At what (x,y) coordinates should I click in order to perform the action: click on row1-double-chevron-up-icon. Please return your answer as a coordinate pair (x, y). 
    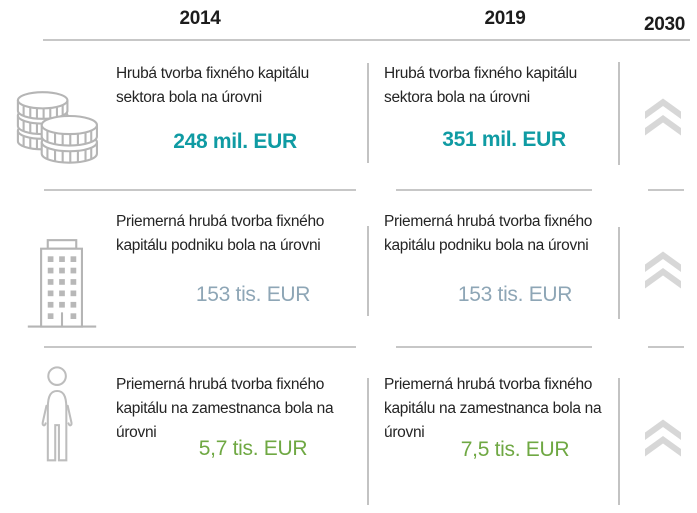
    Looking at the image, I should click on (663, 117).